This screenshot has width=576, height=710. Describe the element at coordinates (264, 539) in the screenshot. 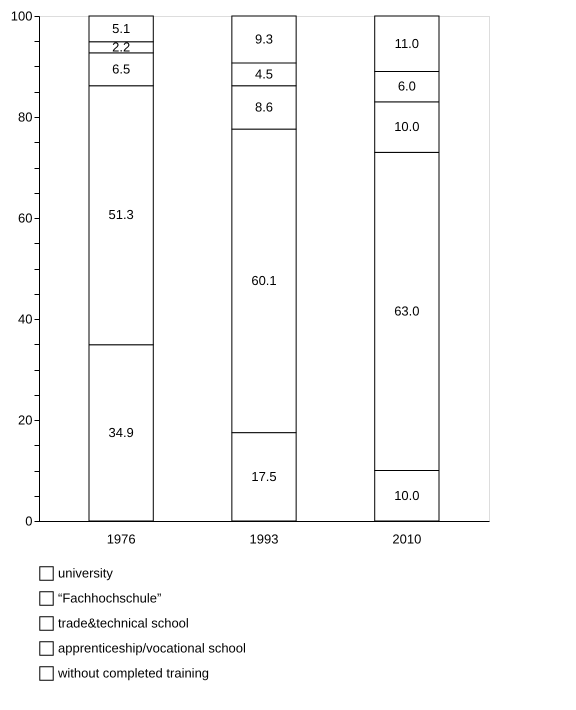

I see `x-tick-label: 1993` at that location.